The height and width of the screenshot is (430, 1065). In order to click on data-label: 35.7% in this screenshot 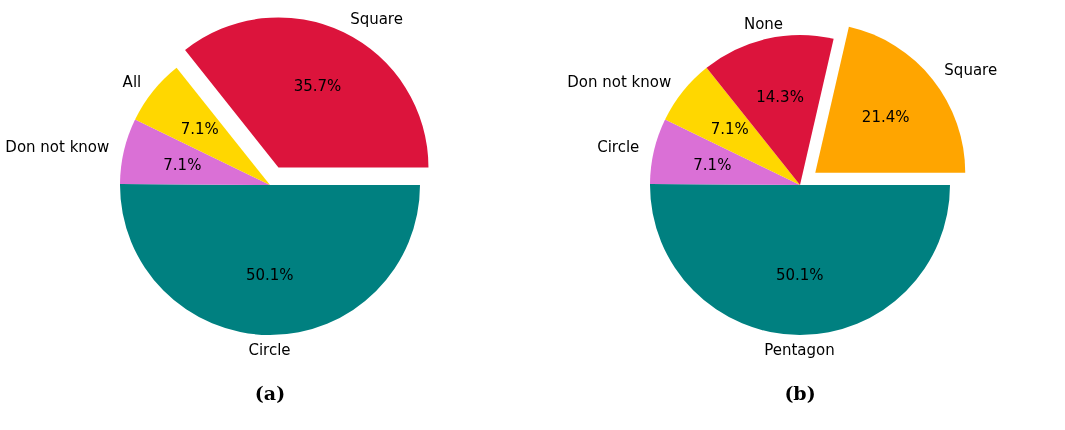, I will do `click(317, 86)`.